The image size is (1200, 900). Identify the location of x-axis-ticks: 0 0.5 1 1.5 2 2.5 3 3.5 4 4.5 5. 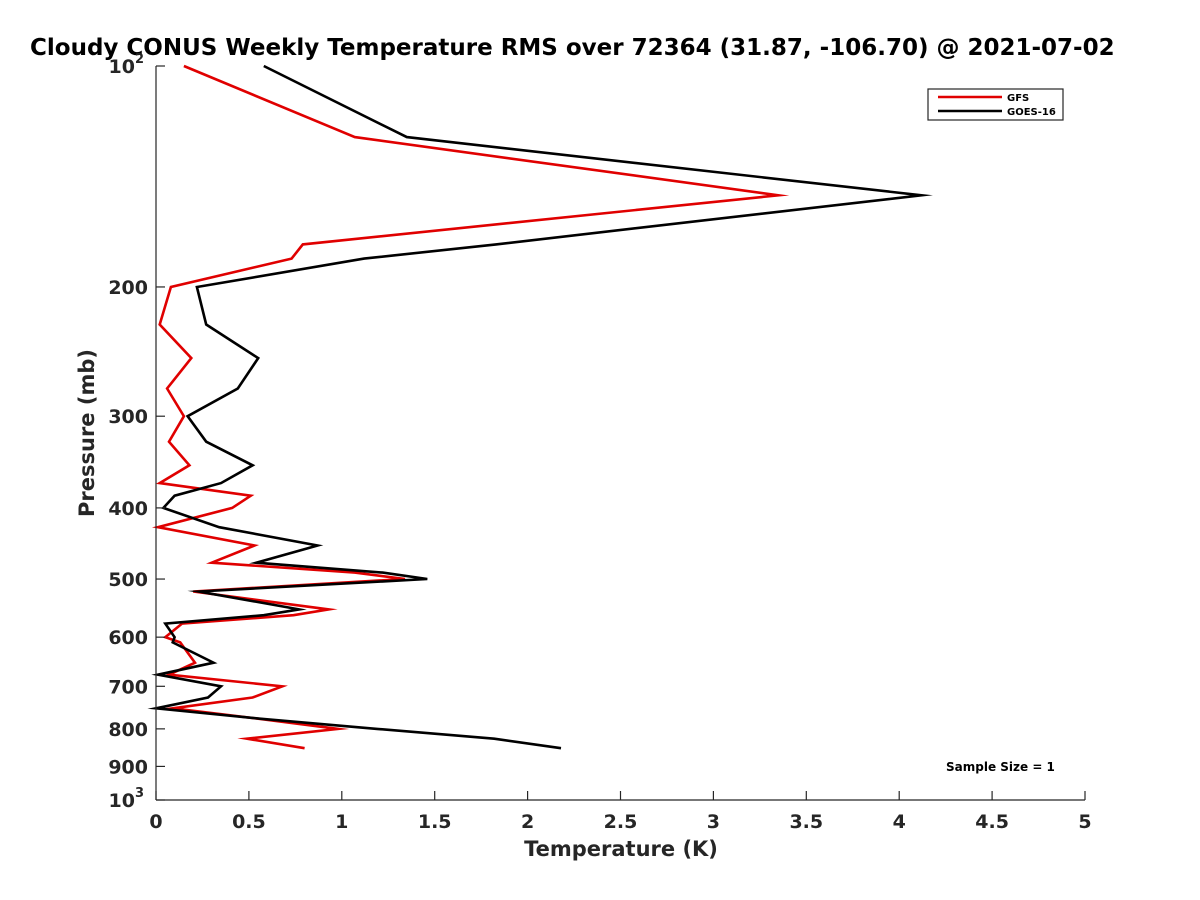
(620, 812).